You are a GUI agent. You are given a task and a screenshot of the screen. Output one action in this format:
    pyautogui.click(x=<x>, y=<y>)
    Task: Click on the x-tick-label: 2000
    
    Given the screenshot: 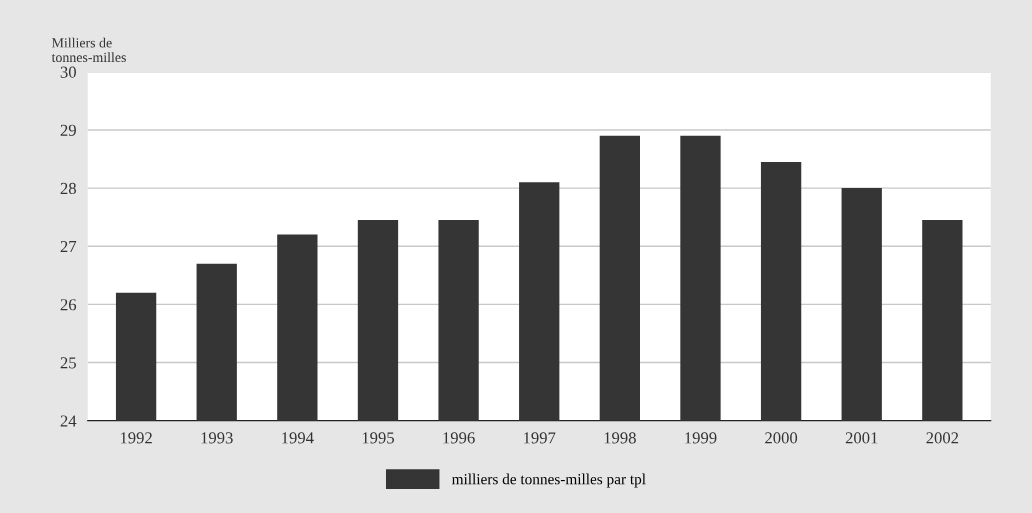 What is the action you would take?
    pyautogui.click(x=781, y=438)
    